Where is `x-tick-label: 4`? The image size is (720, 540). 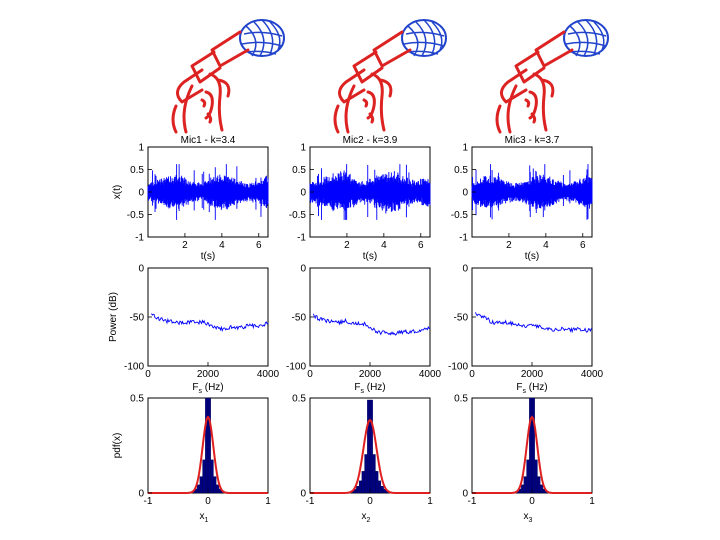
x-tick-label: 4 is located at coordinates (546, 245).